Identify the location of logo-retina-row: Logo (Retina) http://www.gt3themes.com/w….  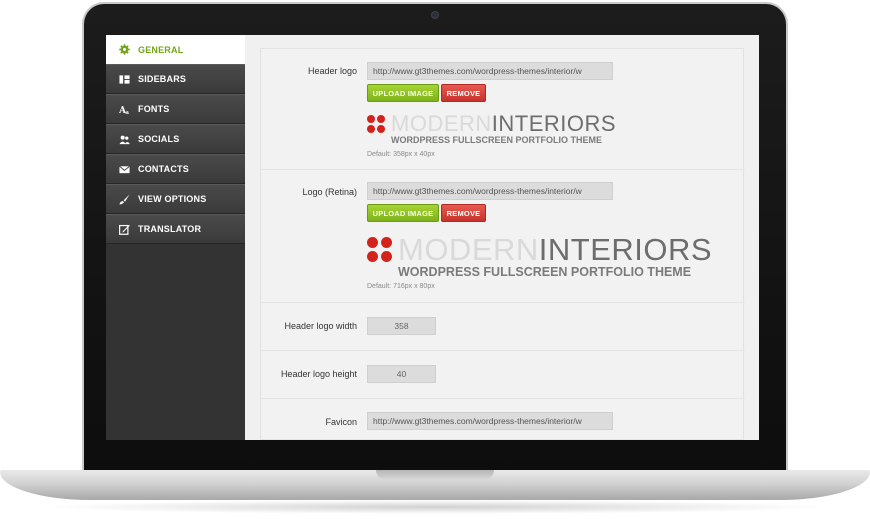
(503, 236).